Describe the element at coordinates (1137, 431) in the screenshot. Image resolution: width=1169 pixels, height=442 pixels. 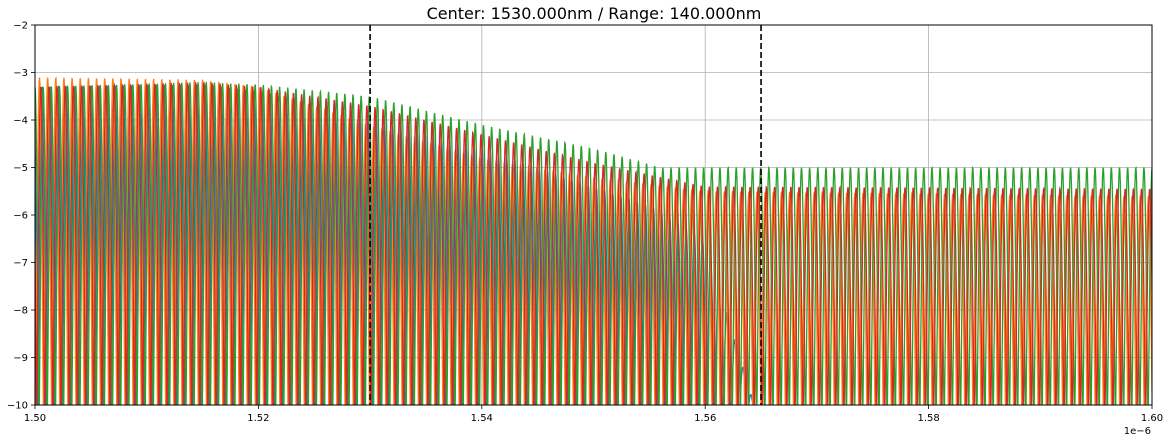
I see `x-offset-label: 1e−6` at that location.